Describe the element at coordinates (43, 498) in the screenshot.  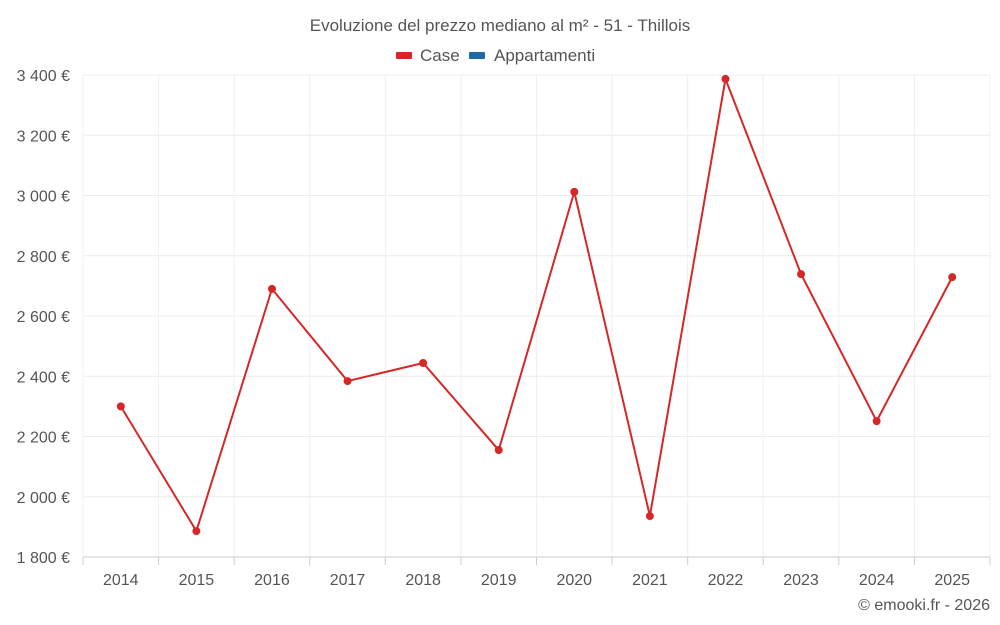
I see `y-tick-label: 2 000 €` at that location.